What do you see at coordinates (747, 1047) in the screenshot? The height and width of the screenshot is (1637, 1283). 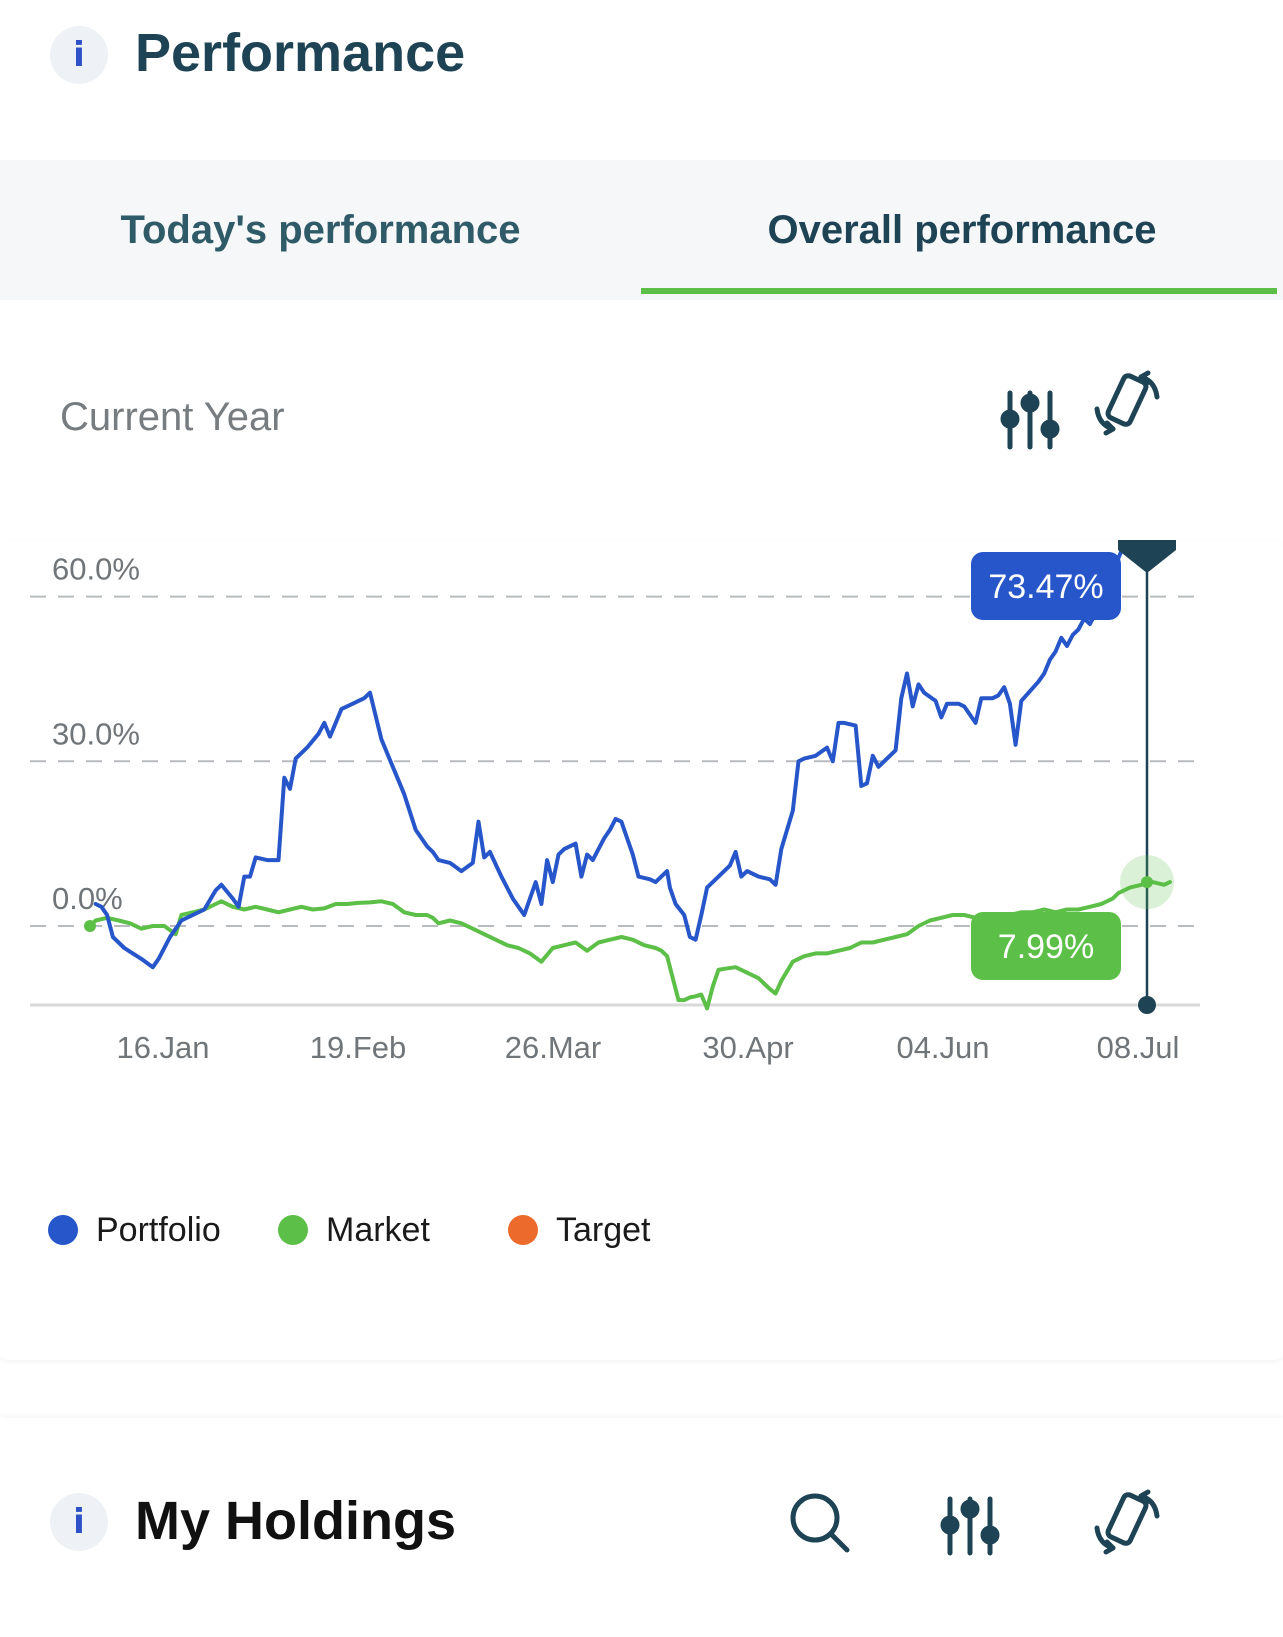 I see `x-tick-label: 30.Apr` at bounding box center [747, 1047].